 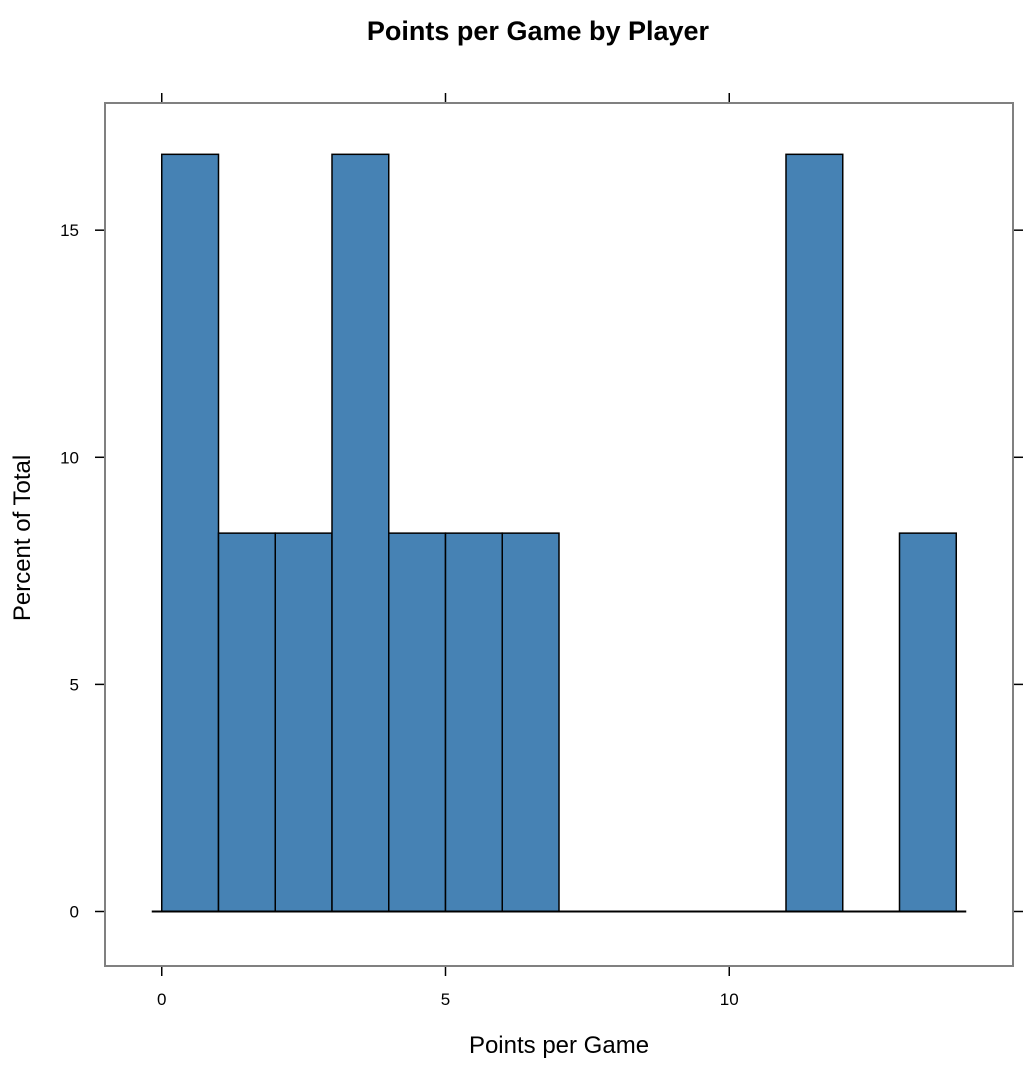 I want to click on y-tick-label: 0, so click(x=74, y=911).